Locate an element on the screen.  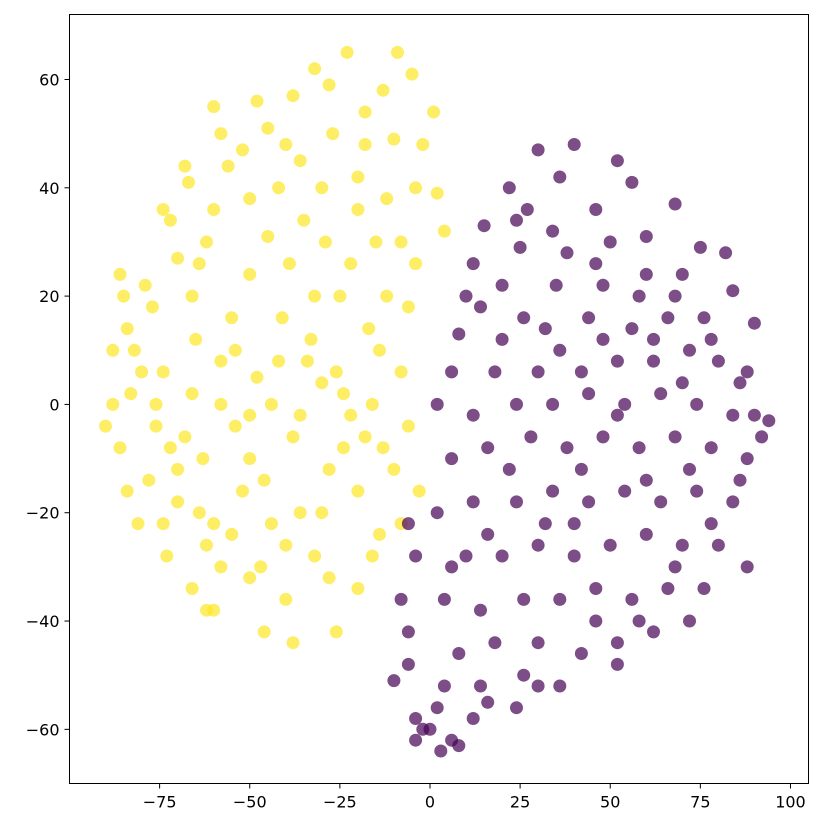
y-tick-label: 20 is located at coordinates (49, 296).